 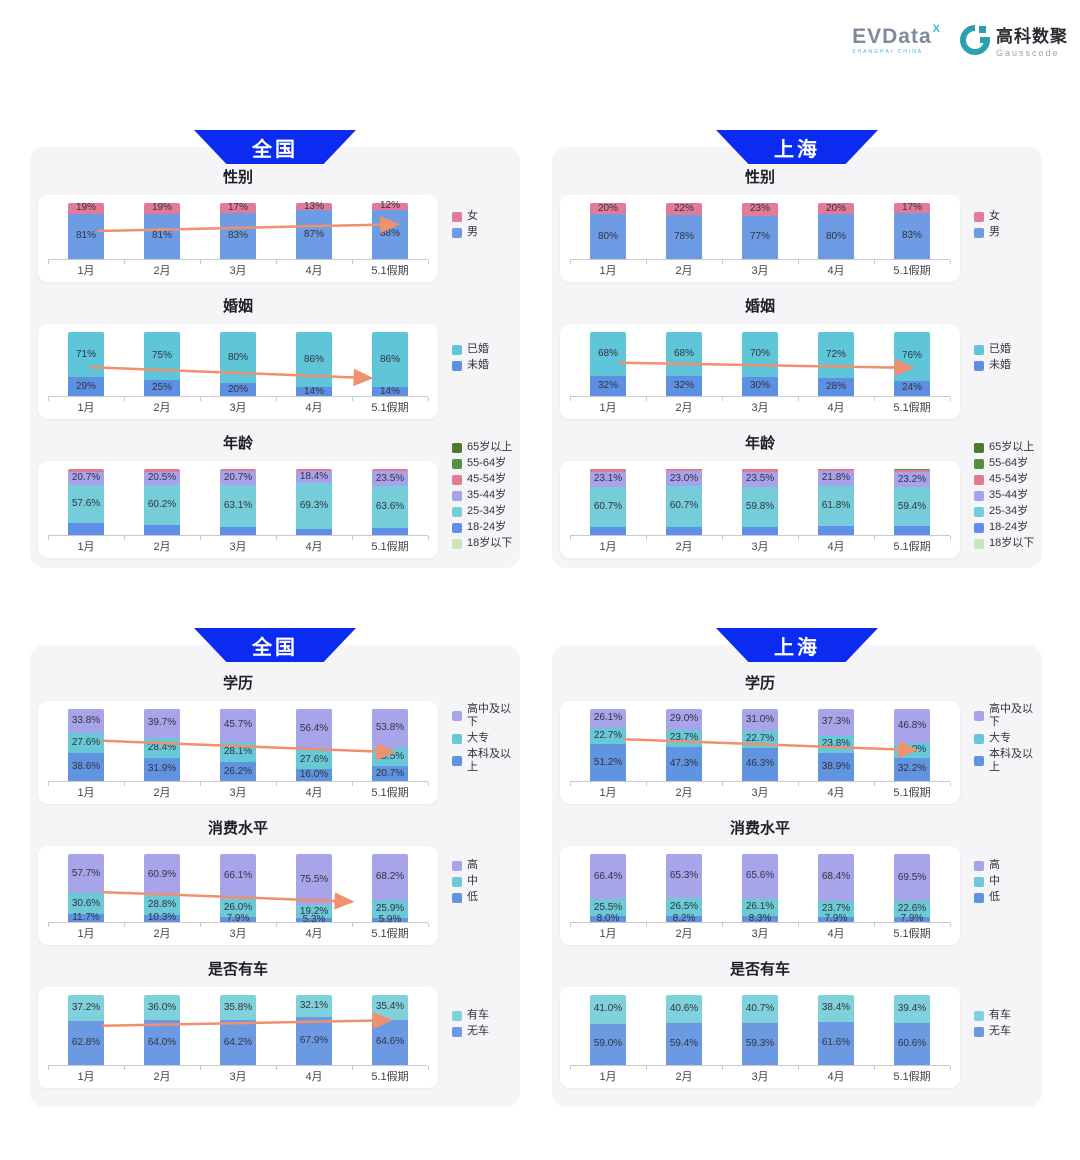 I want to click on data-label: 32.1%, so click(x=314, y=1006).